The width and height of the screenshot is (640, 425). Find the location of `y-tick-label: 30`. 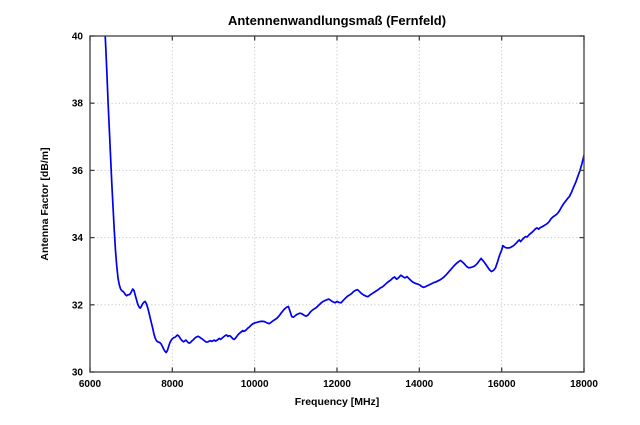

y-tick-label: 30 is located at coordinates (78, 373).